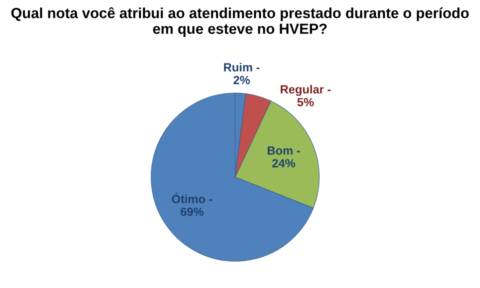 The image size is (480, 288). Describe the element at coordinates (240, 22) in the screenshot. I see `chart-title: Qual nota você atribui ao atendimento prestado durante o período em que esteve no HVEP?` at that location.